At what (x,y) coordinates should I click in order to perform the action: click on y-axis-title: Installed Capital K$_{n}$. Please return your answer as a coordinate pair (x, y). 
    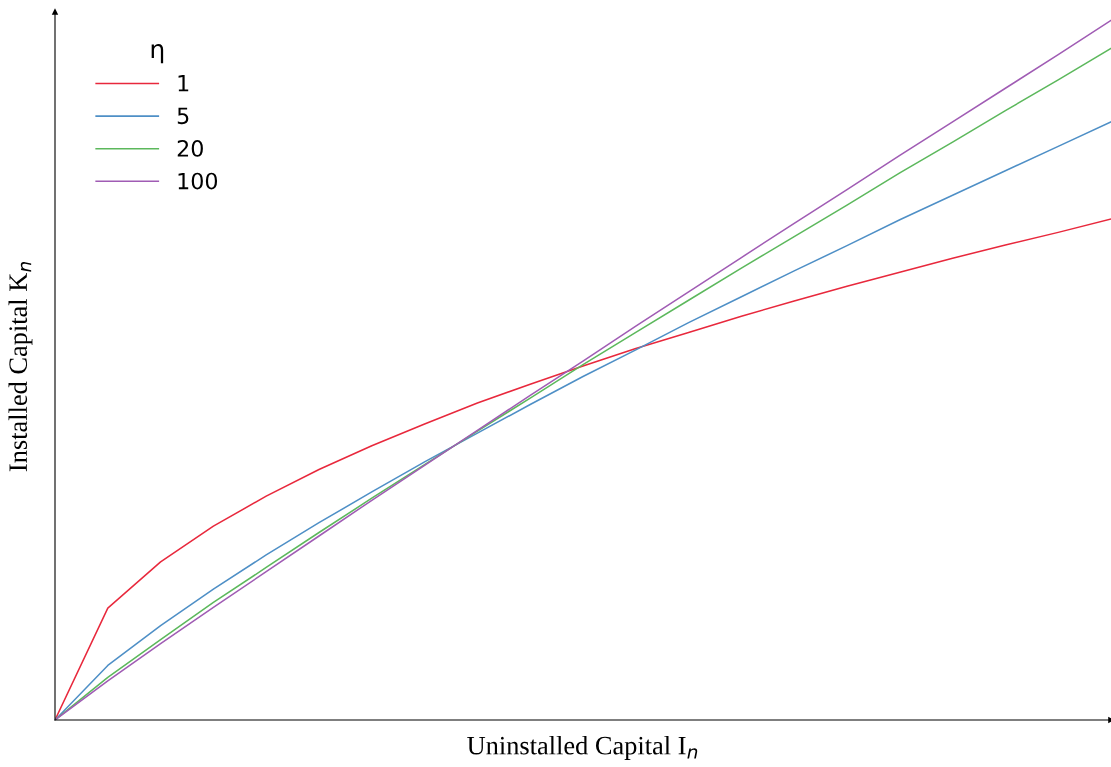
    Looking at the image, I should click on (20, 367).